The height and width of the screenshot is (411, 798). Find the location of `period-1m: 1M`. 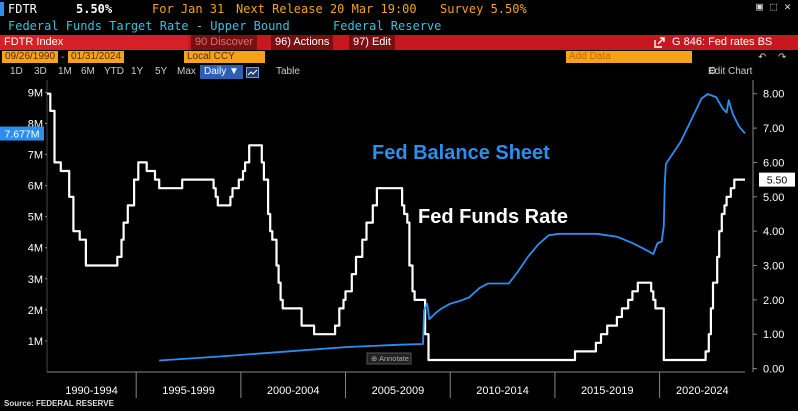

period-1m: 1M is located at coordinates (65, 71).